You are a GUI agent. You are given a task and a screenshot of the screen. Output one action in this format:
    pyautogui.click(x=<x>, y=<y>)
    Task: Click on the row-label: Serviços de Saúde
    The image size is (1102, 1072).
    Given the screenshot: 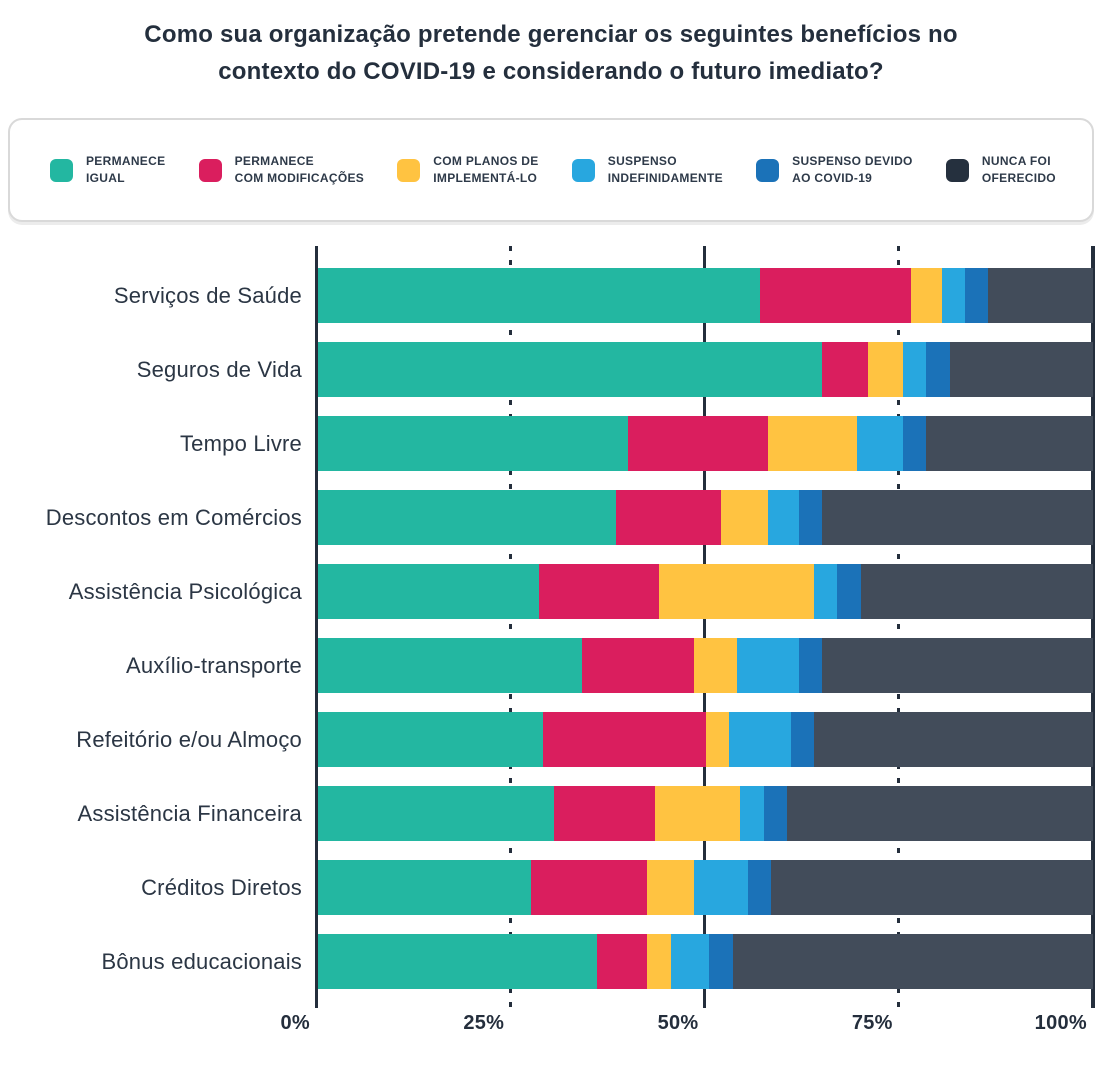 What is the action you would take?
    pyautogui.click(x=207, y=295)
    